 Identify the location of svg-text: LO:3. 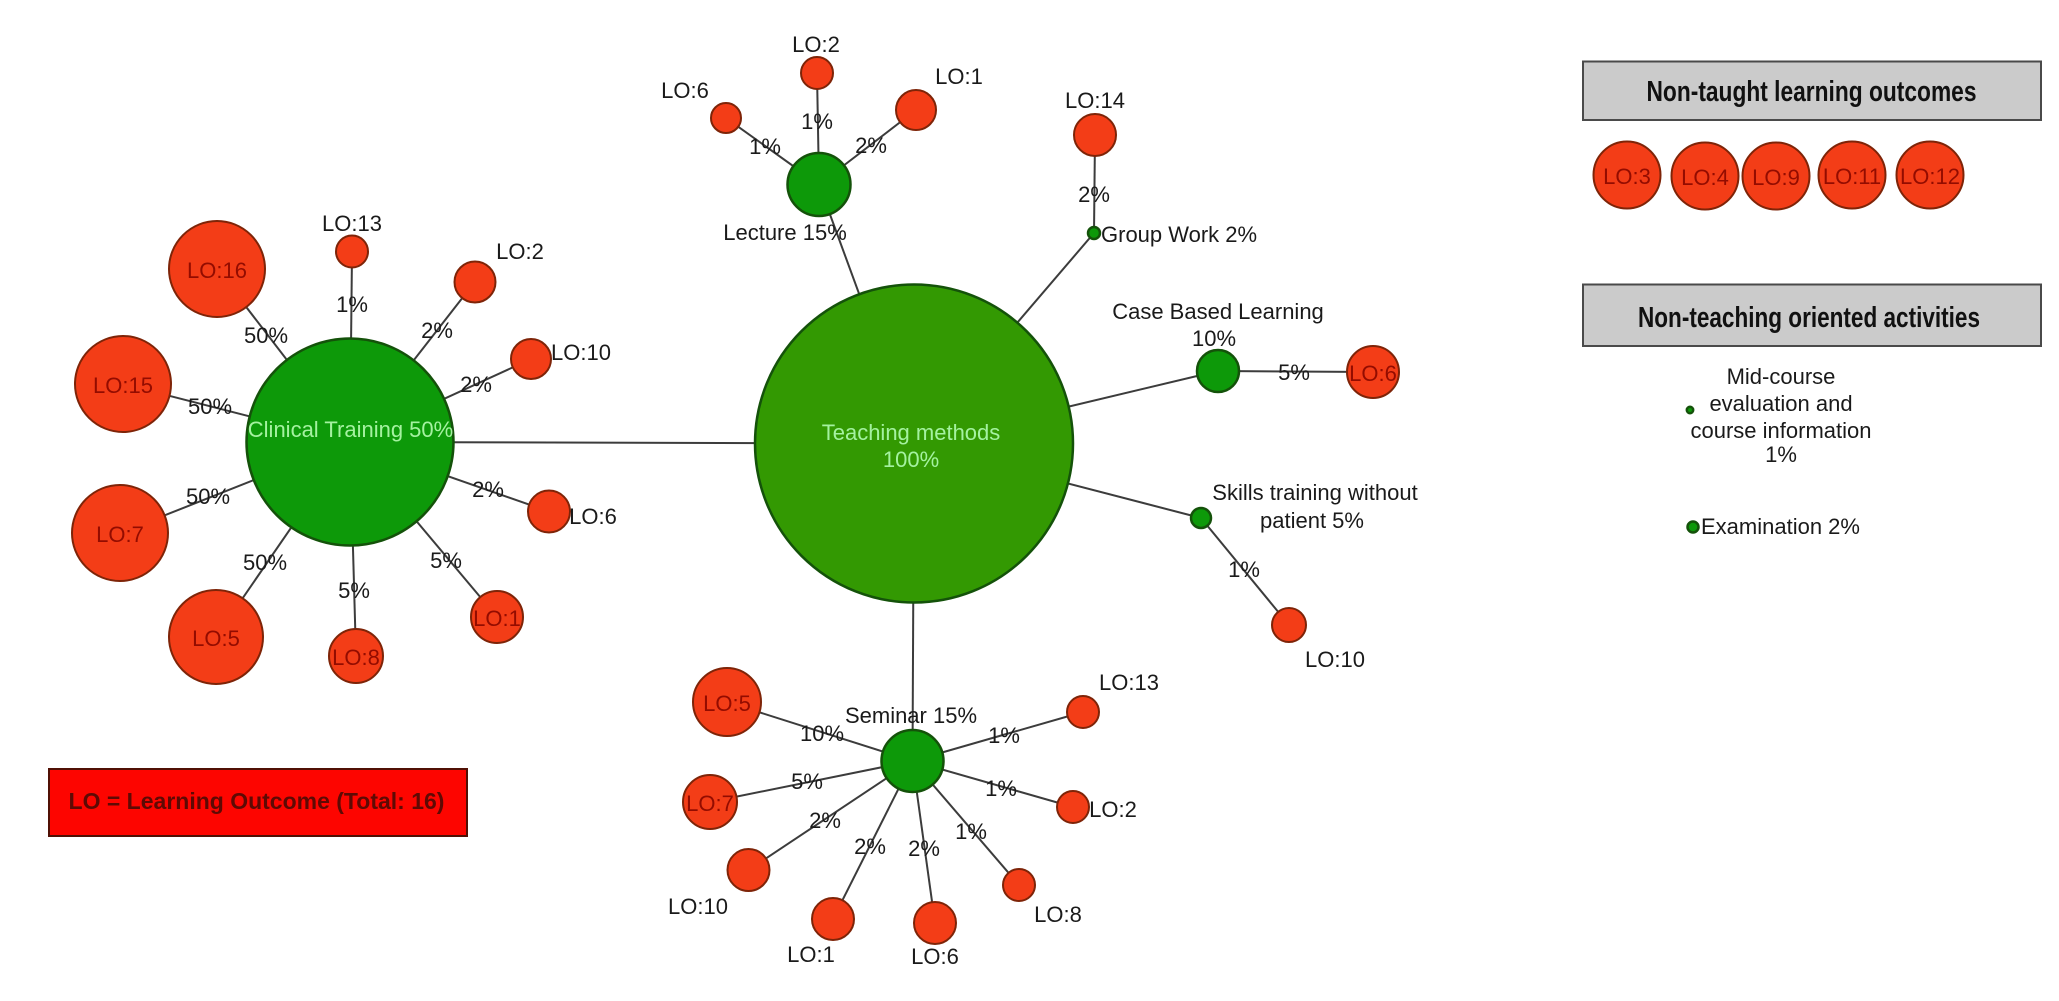
(1627, 176).